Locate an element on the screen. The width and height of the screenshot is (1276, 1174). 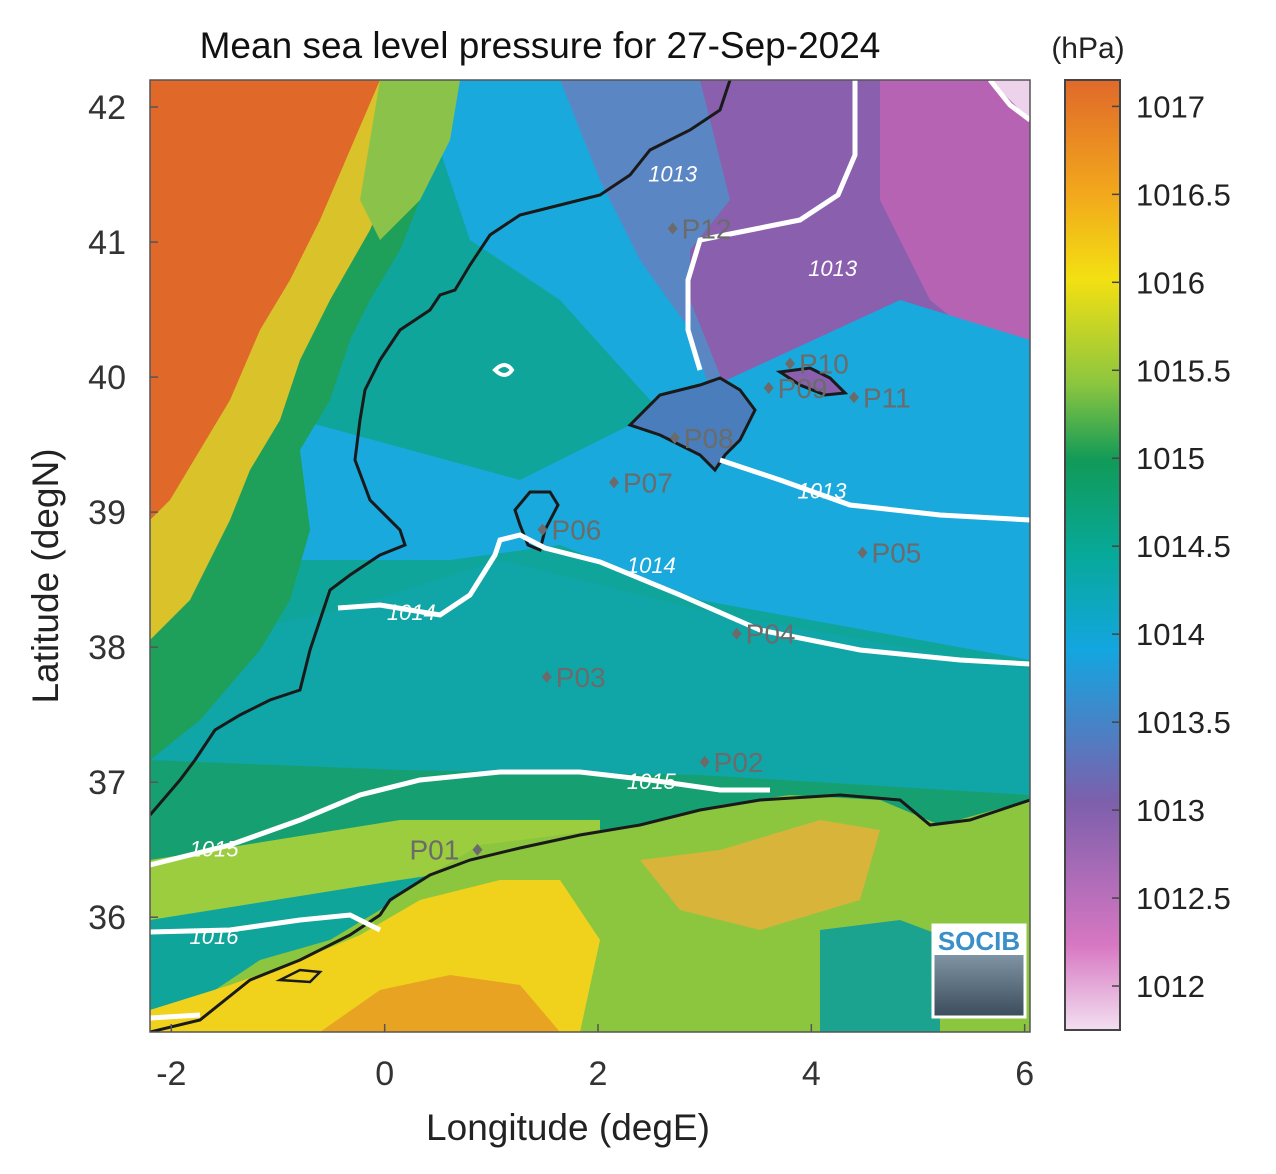
y-tick-label: 36 is located at coordinates (107, 918).